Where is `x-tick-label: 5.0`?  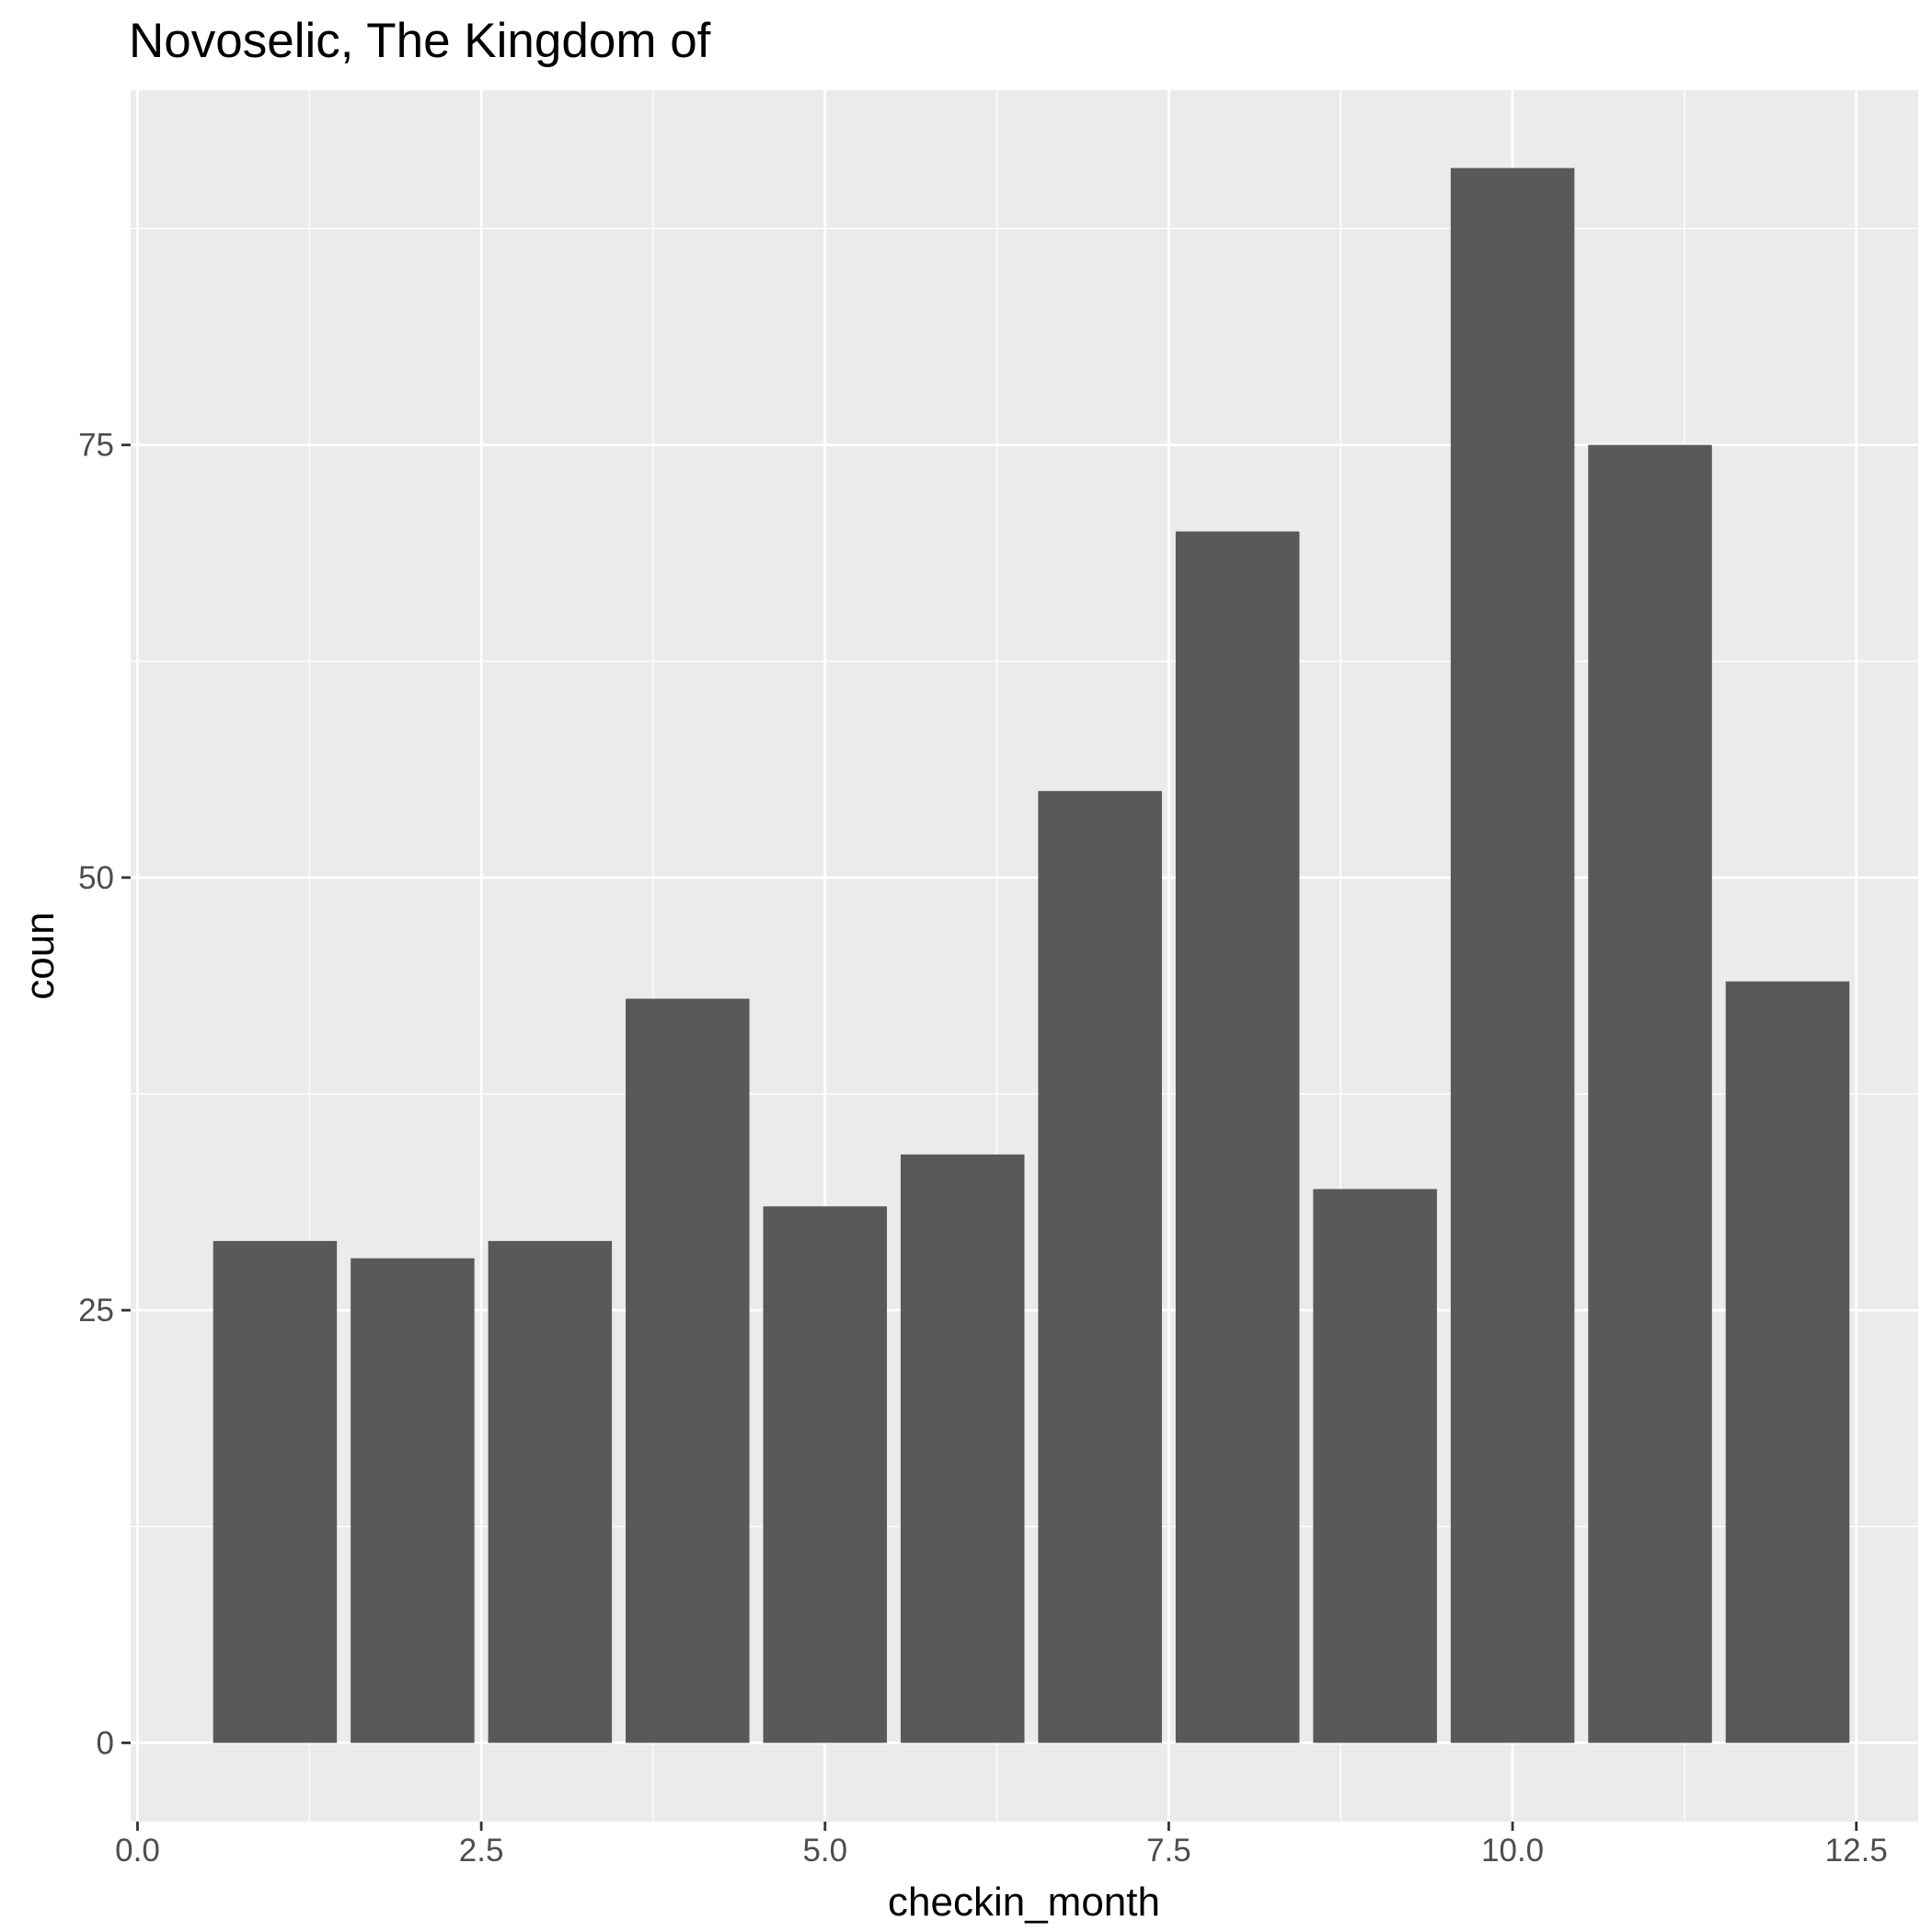 x-tick-label: 5.0 is located at coordinates (824, 1851).